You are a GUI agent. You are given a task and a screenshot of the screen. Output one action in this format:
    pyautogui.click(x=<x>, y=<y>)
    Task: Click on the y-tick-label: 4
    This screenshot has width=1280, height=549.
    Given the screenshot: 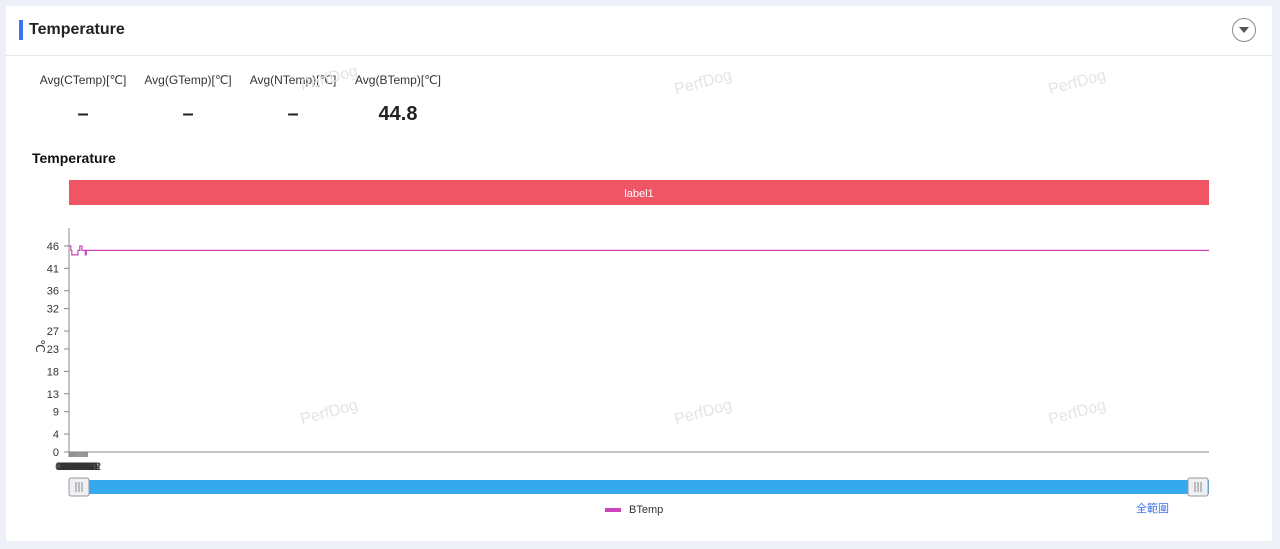 What is the action you would take?
    pyautogui.click(x=56, y=435)
    